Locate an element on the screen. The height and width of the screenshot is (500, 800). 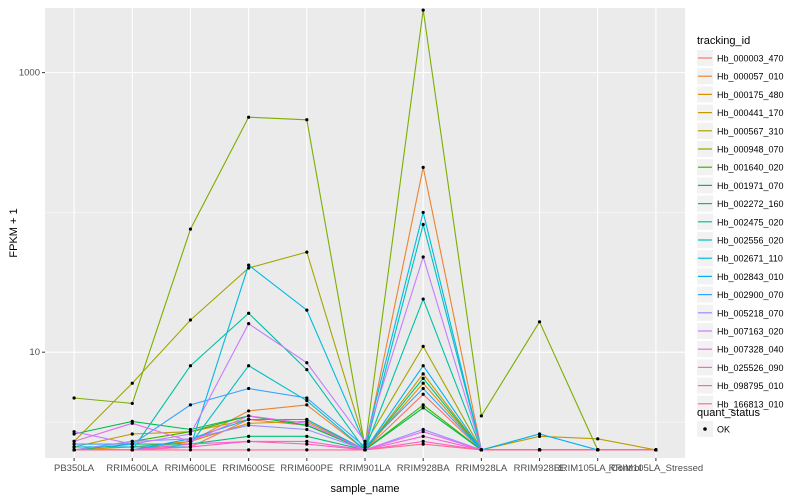
x-tick-label: RRIM105LA_Stressed is located at coordinates (656, 468).